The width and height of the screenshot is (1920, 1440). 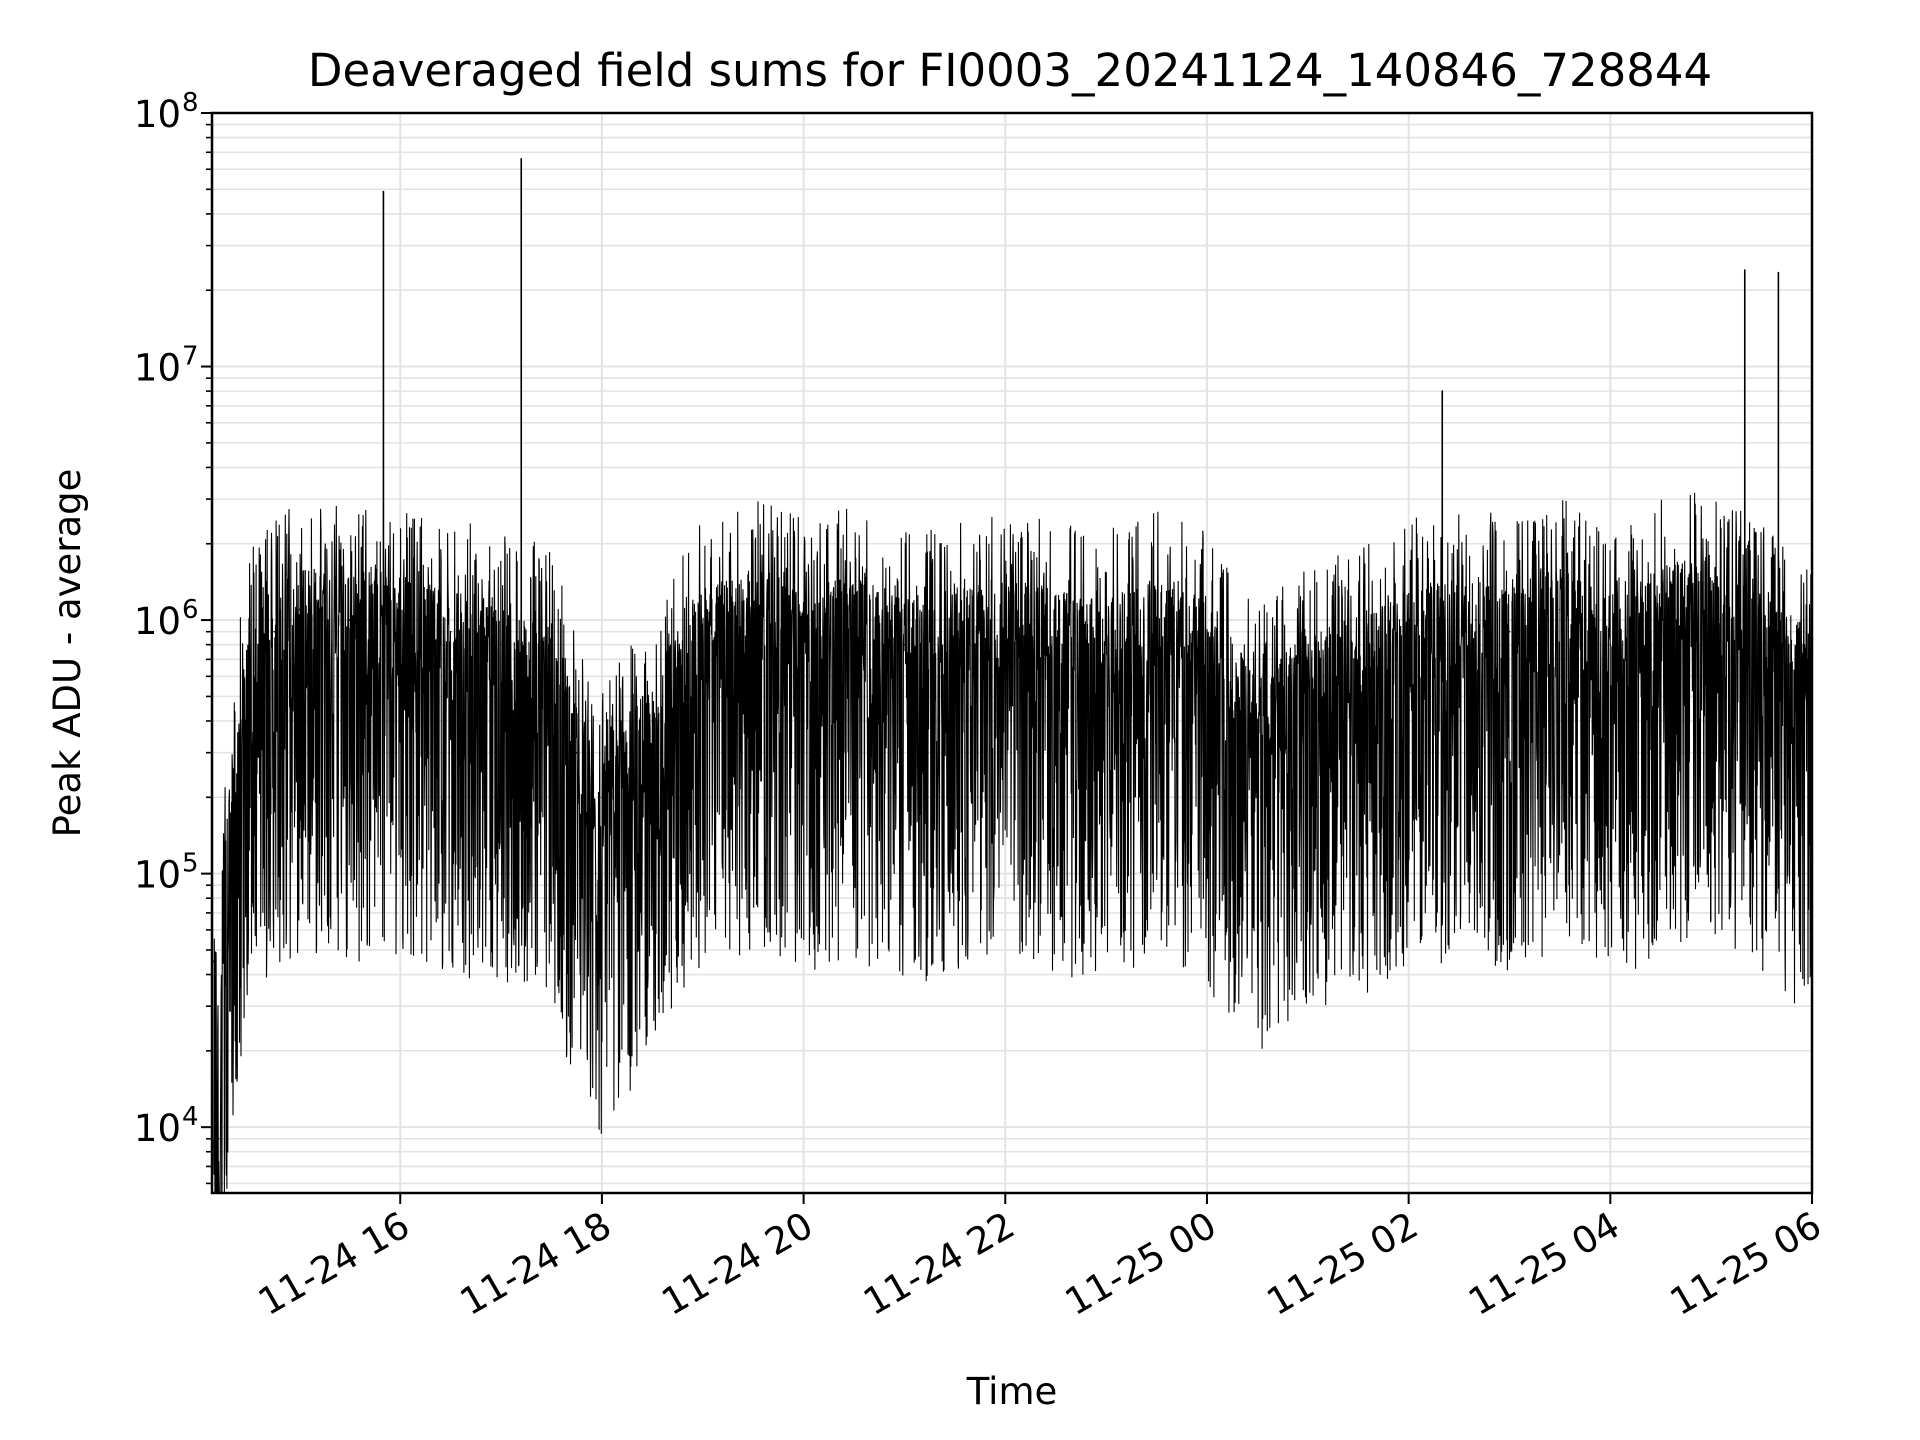 I want to click on y-tick-exponent: 6, so click(x=190, y=610).